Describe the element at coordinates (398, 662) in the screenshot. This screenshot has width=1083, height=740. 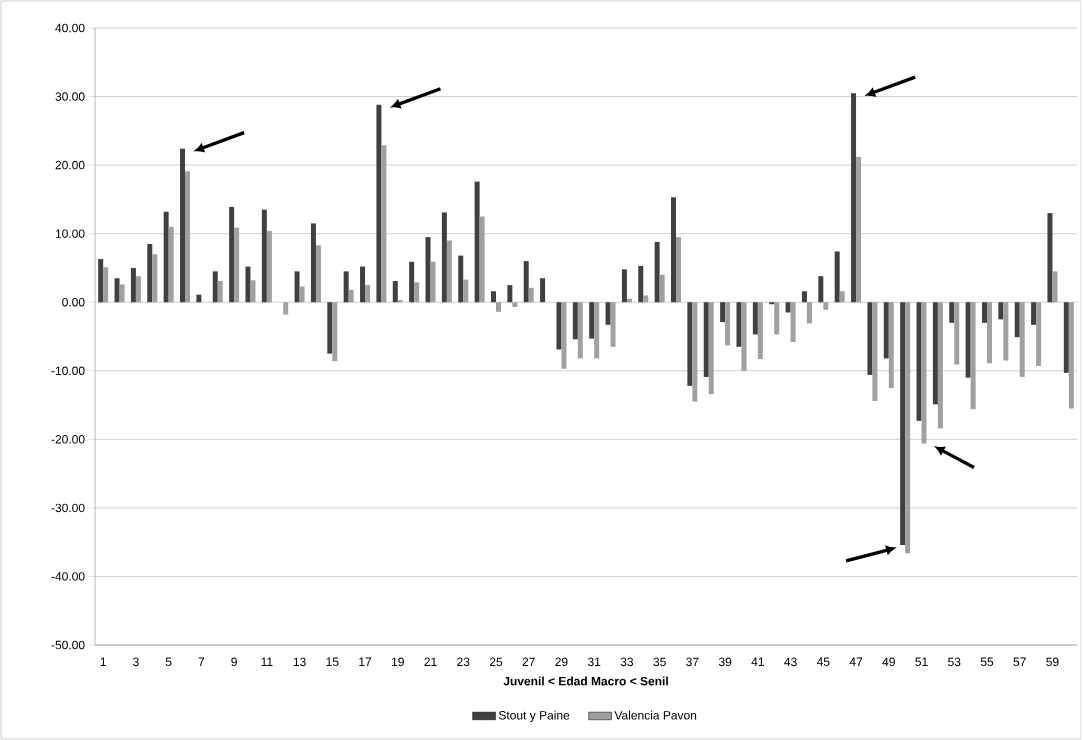
I see `x-tick-label: 19` at that location.